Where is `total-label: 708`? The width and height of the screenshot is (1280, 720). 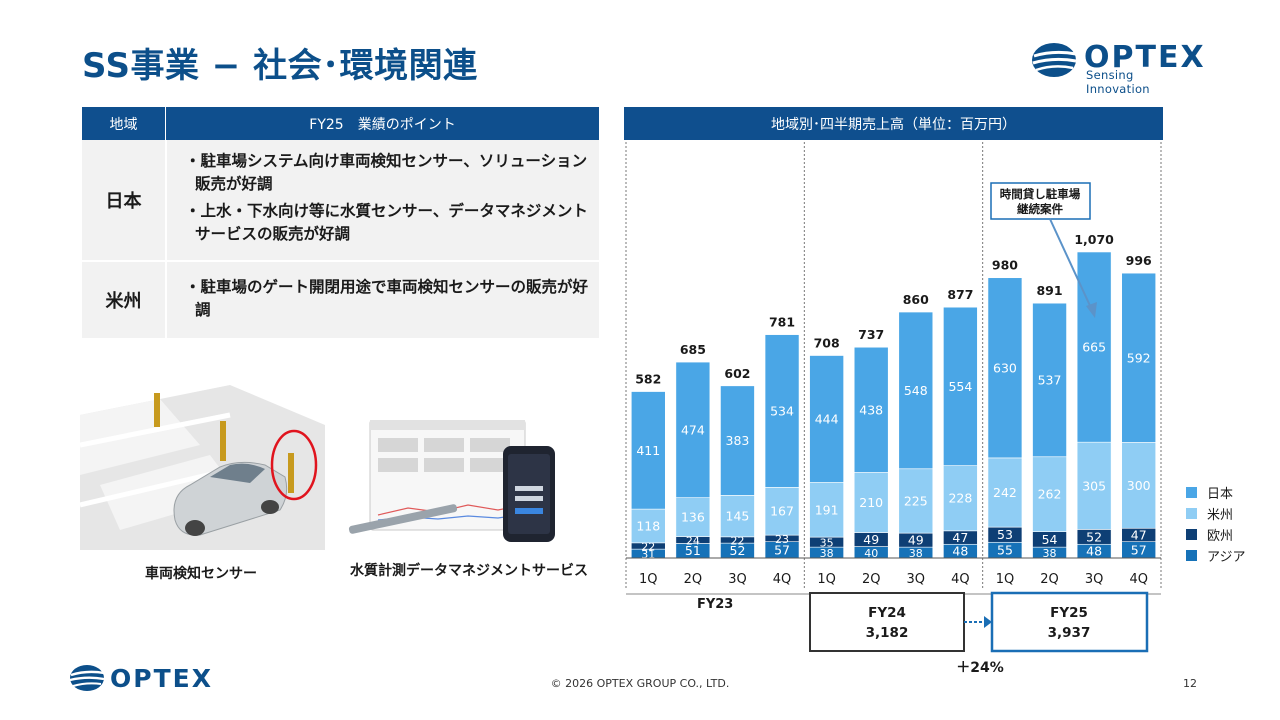 total-label: 708 is located at coordinates (827, 343).